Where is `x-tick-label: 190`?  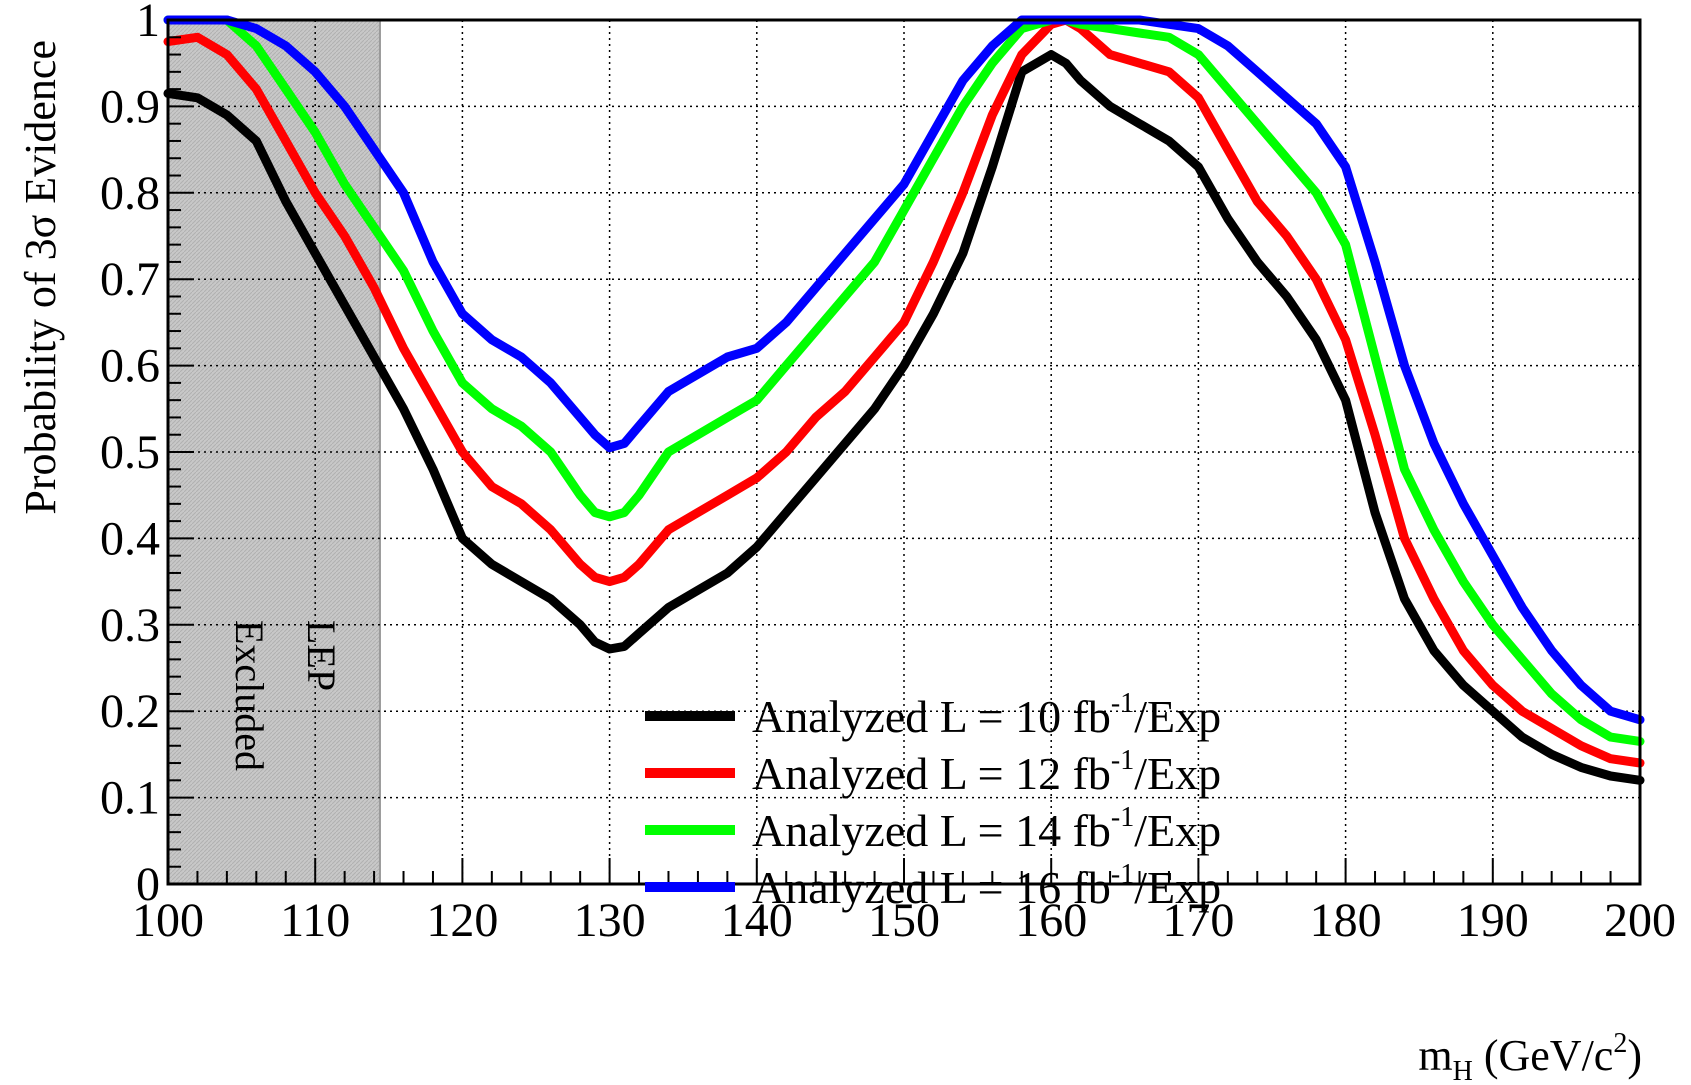 x-tick-label: 190 is located at coordinates (1493, 920).